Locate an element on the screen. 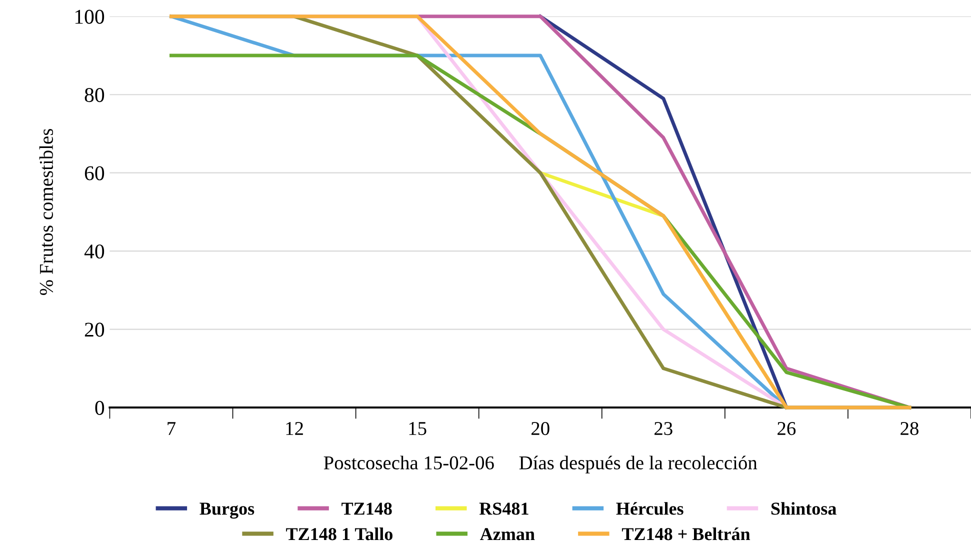  legend-label: Hércules is located at coordinates (650, 508).